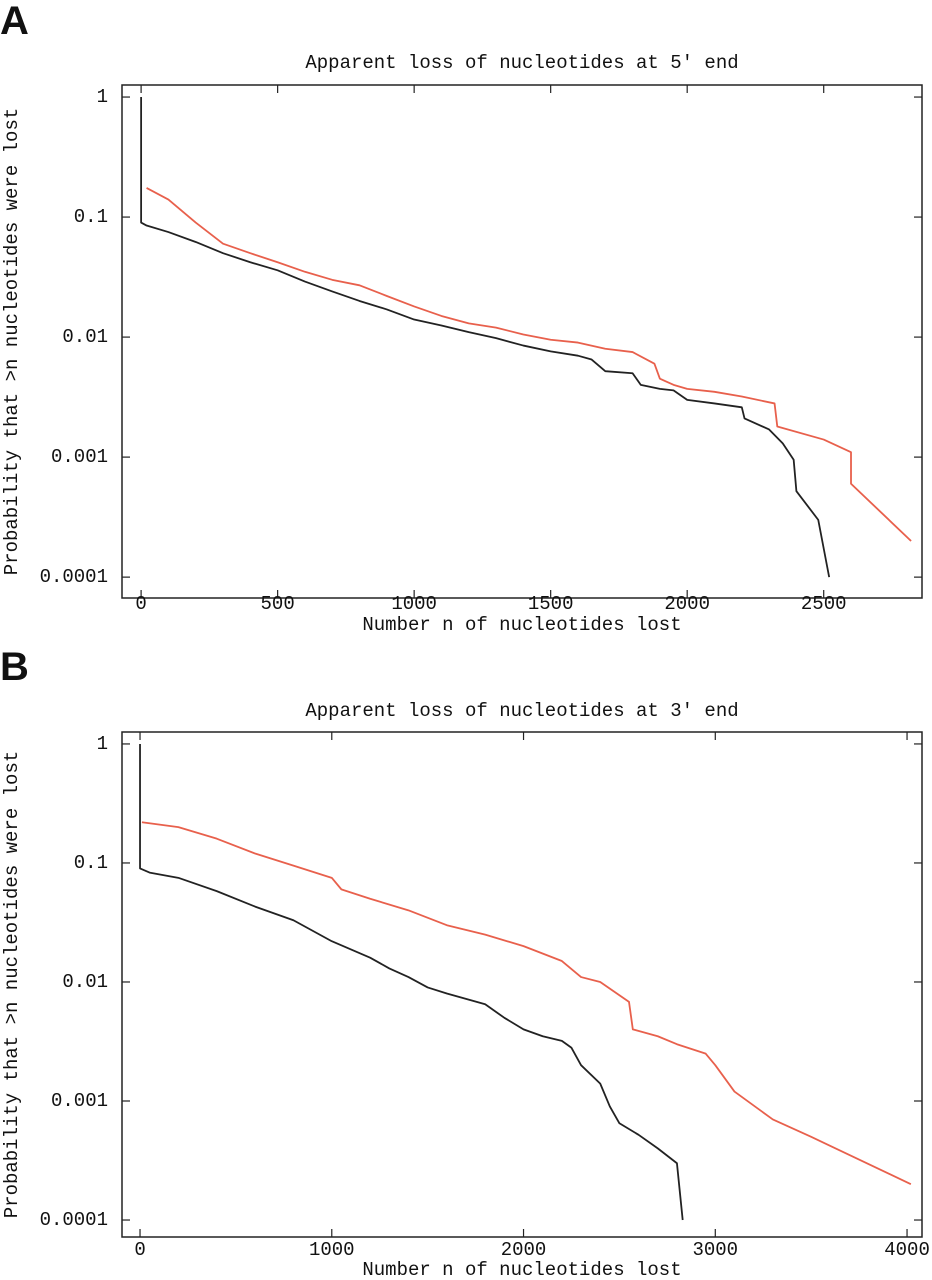 Image resolution: width=932 pixels, height=1280 pixels. Describe the element at coordinates (551, 604) in the screenshot. I see `x-tick-label: 1500` at that location.